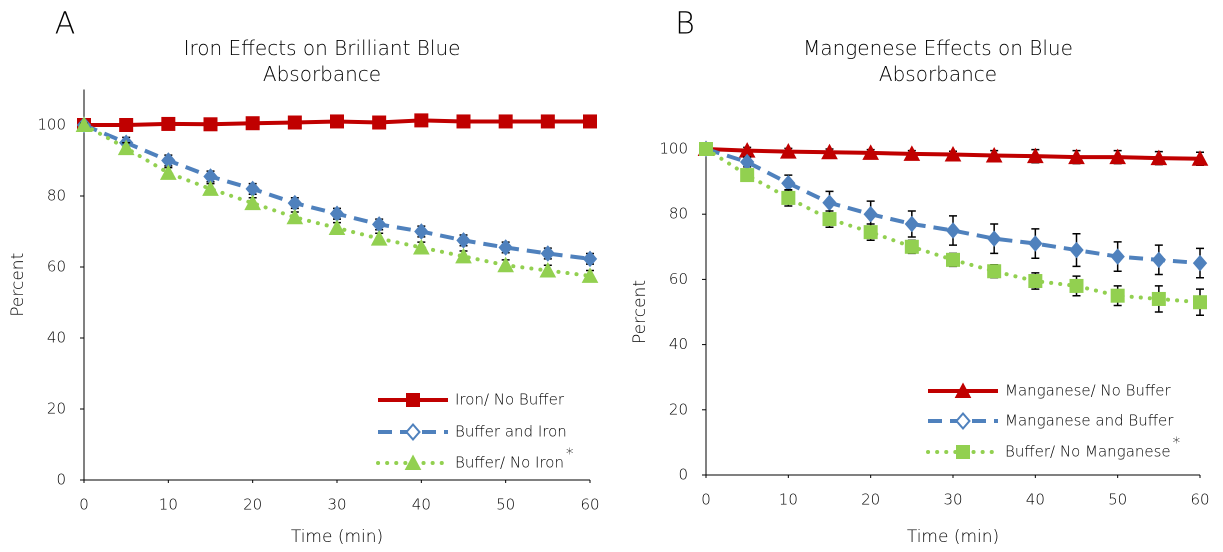 The width and height of the screenshot is (1223, 552). Describe the element at coordinates (685, 24) in the screenshot. I see `panel-label: B` at that location.